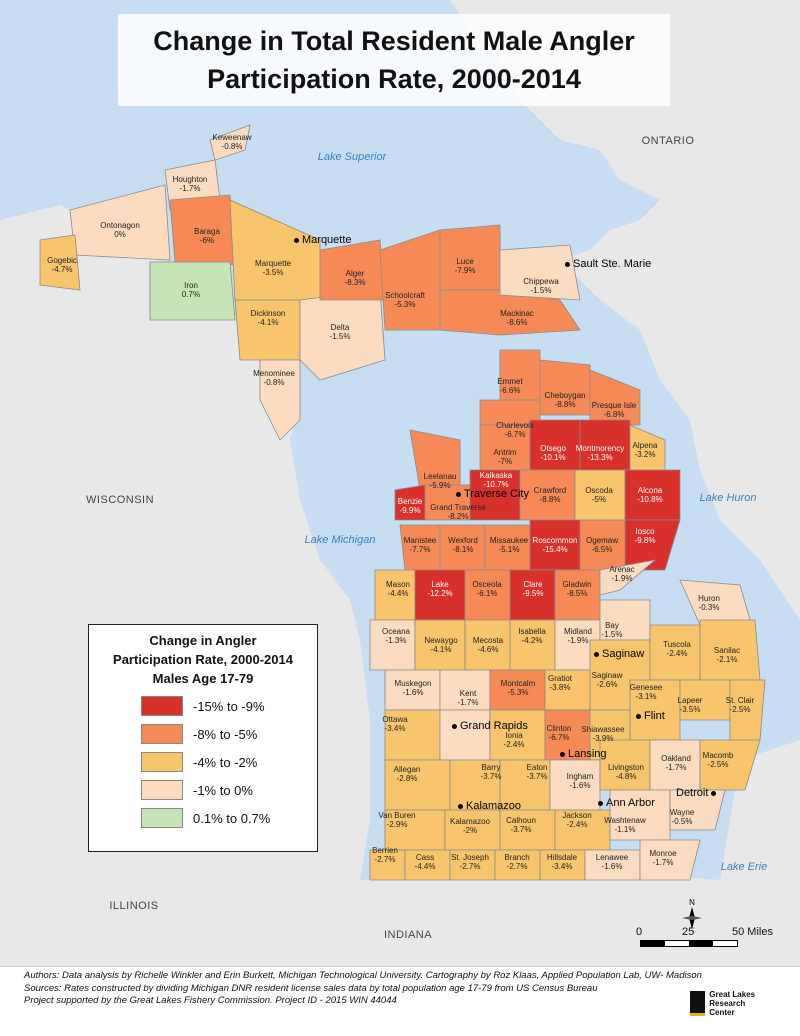 Image resolution: width=800 pixels, height=1036 pixels. Describe the element at coordinates (517, 322) in the screenshot. I see `county-value: -8.6%` at that location.